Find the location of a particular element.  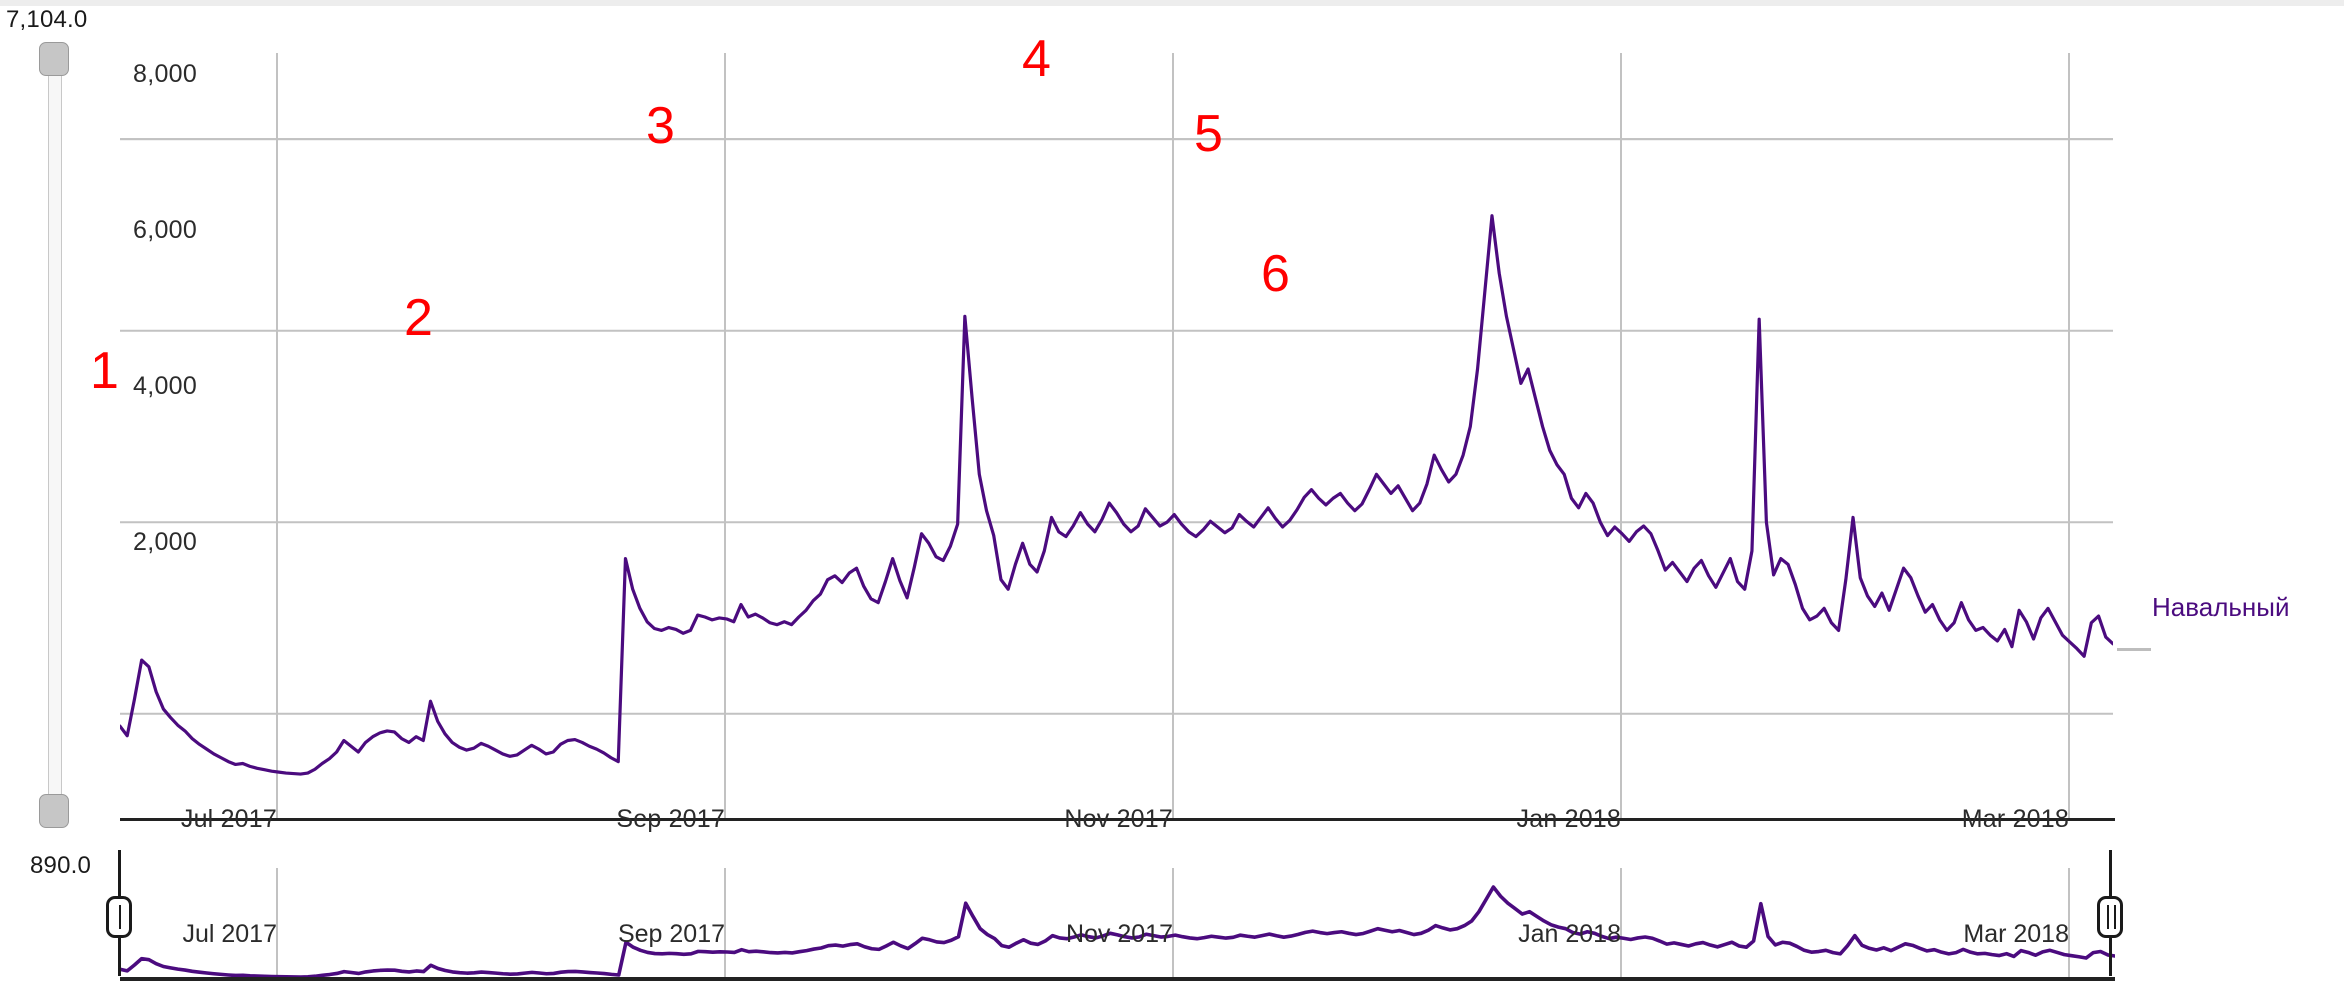

annotation-marker-6: 6 is located at coordinates (1275, 274).